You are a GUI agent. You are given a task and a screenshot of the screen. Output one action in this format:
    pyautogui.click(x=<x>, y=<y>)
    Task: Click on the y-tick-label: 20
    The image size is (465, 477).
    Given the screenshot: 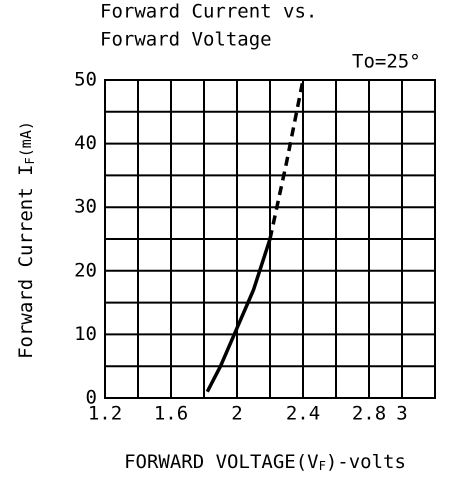 What is the action you would take?
    pyautogui.click(x=85, y=270)
    